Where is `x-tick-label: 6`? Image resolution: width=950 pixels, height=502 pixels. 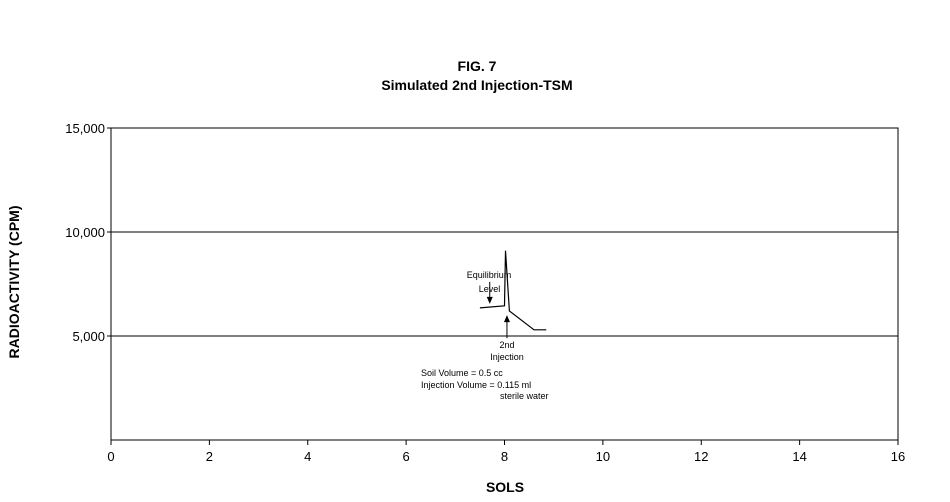
x-tick-label: 6 is located at coordinates (406, 456).